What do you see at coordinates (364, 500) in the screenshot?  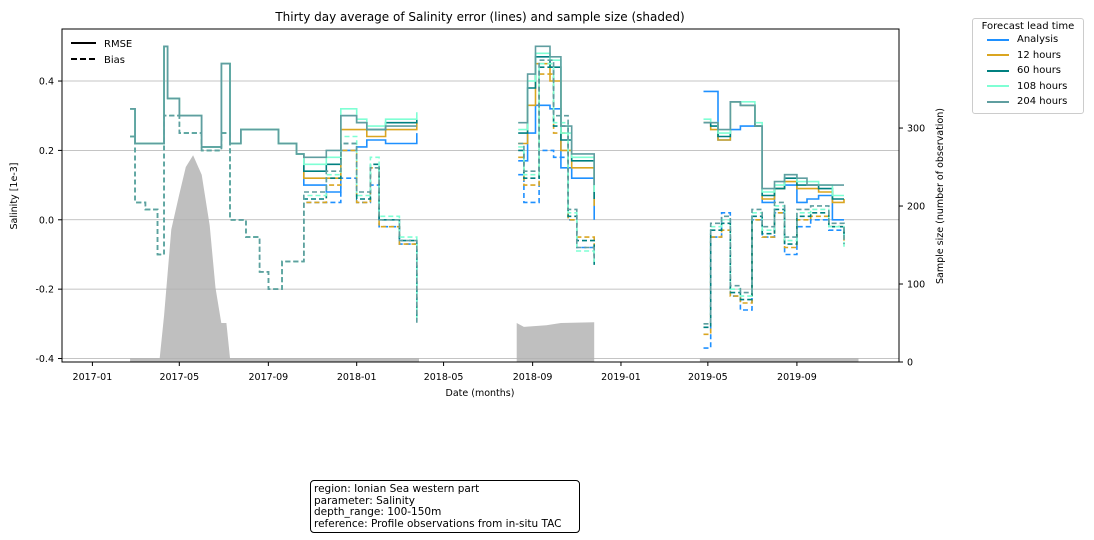 I see `info-parameter: parameter: Salinity` at bounding box center [364, 500].